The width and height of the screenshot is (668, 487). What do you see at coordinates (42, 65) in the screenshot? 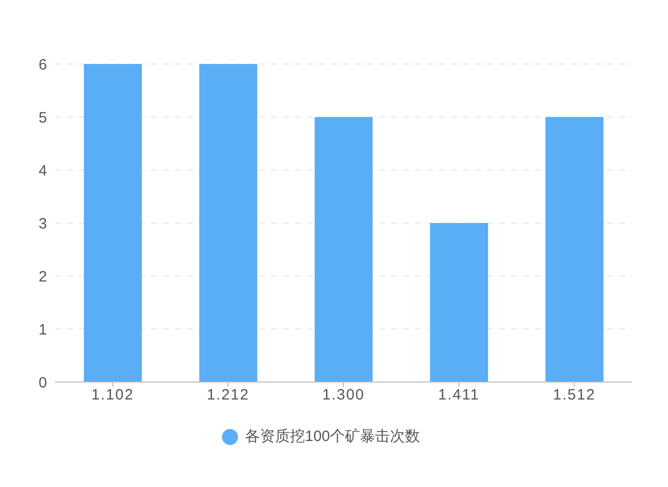
I see `y-tick-label: 6` at bounding box center [42, 65].